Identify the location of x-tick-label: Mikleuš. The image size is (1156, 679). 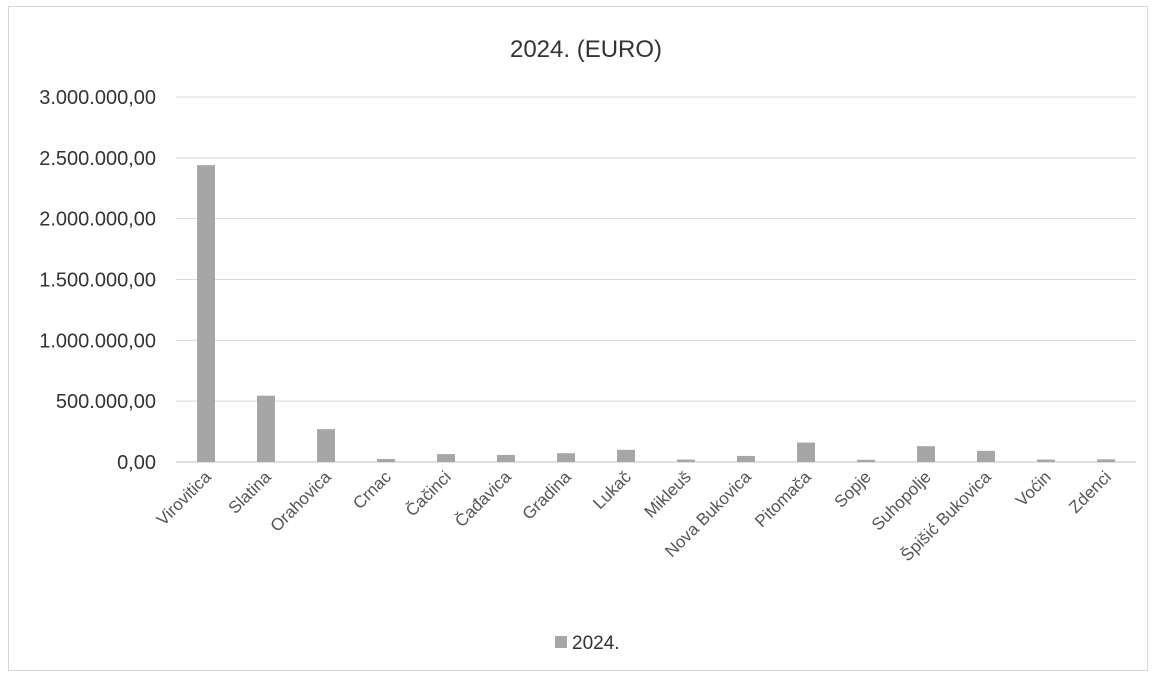
(668, 494).